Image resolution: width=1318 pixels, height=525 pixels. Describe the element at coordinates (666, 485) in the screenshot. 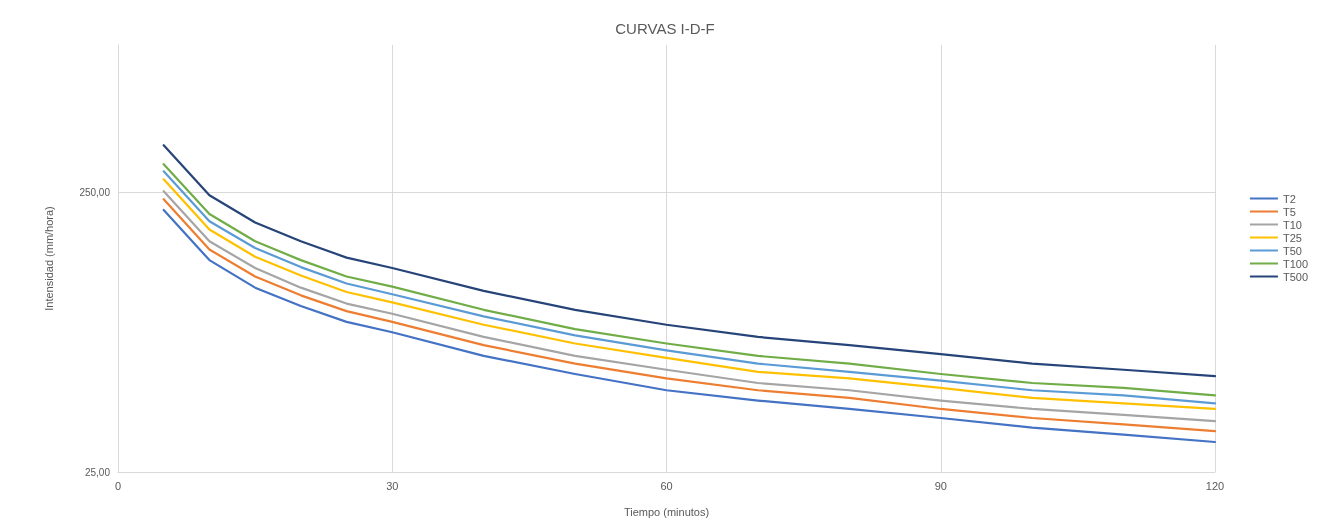

I see `x-tick-label: 60` at that location.